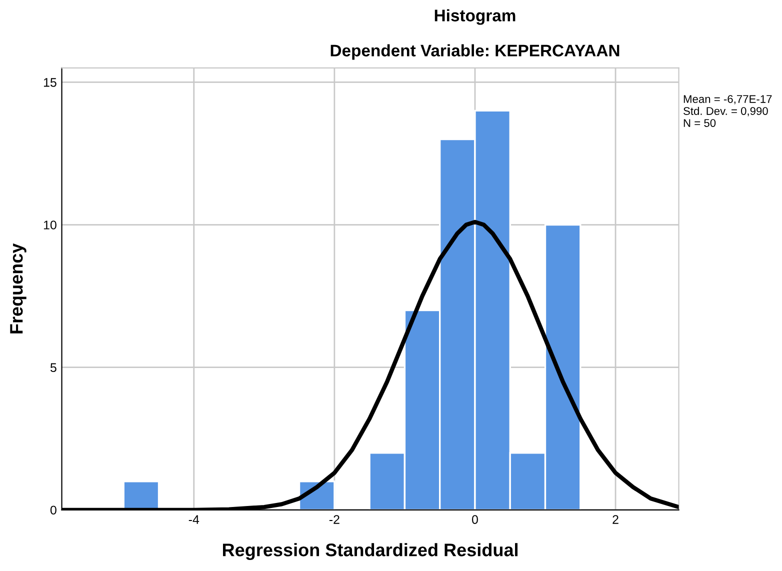 The height and width of the screenshot is (571, 782). I want to click on y-tick-label: 10, so click(50, 225).